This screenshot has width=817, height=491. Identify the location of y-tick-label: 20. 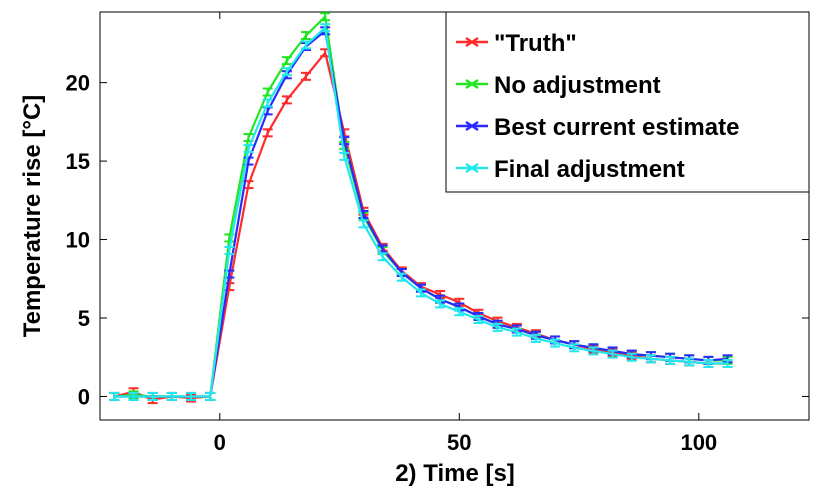
(78, 83).